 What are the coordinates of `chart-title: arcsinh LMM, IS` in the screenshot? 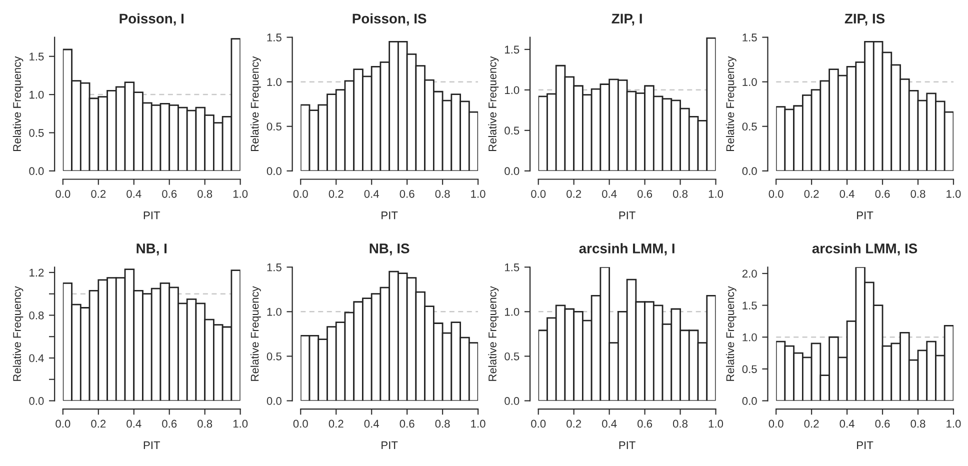 It's located at (865, 249).